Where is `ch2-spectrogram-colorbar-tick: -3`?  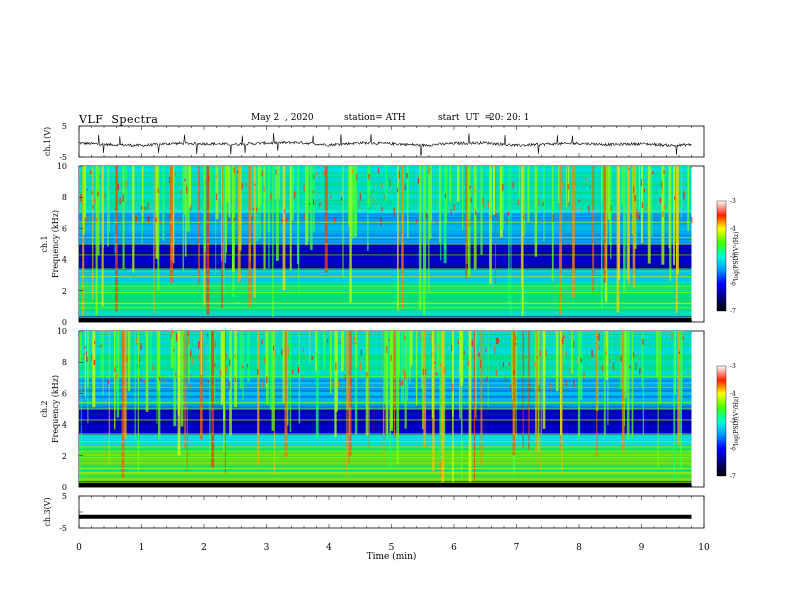
ch2-spectrogram-colorbar-tick: -3 is located at coordinates (733, 366).